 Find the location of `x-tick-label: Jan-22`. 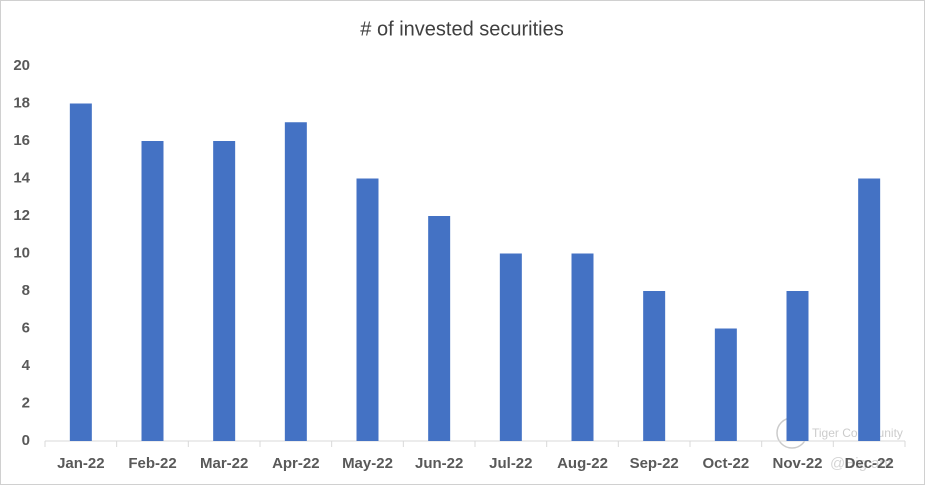

x-tick-label: Jan-22 is located at coordinates (81, 463).